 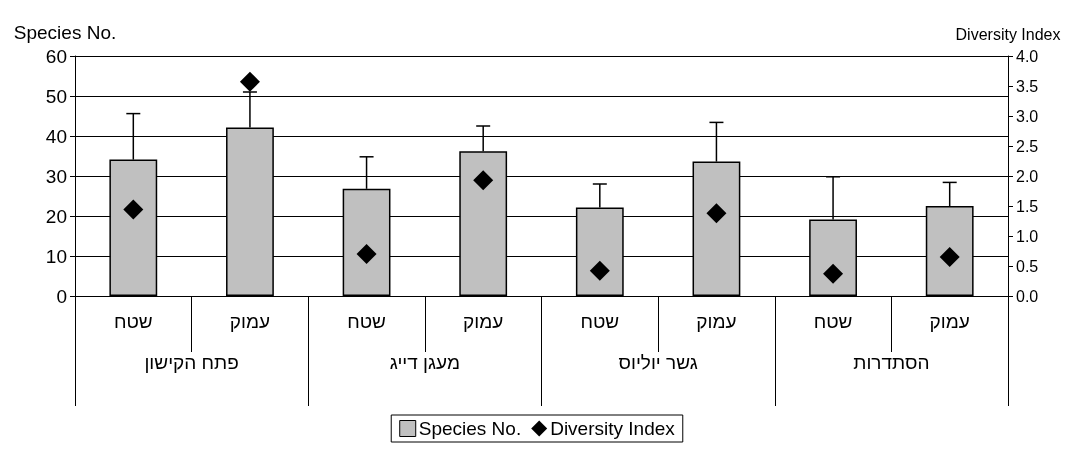 What do you see at coordinates (1027, 266) in the screenshot?
I see `y2-tick-label: 0.5` at bounding box center [1027, 266].